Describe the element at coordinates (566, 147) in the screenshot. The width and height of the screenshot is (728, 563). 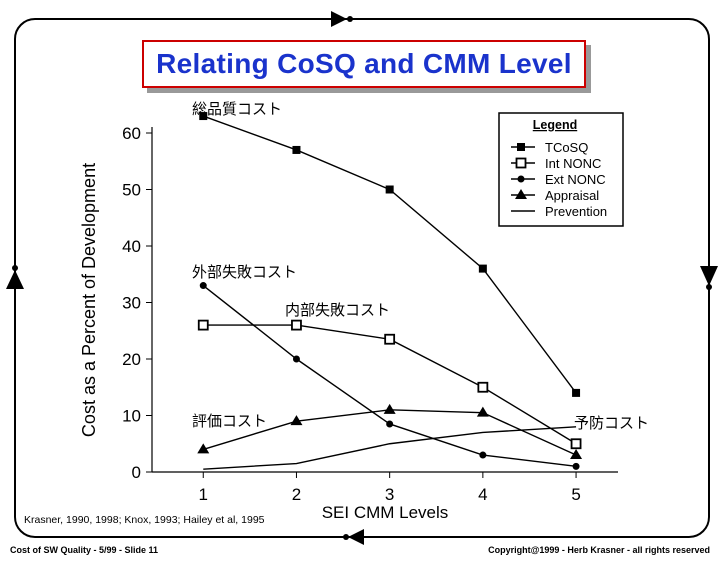
I see `legend-entry: TCoSQ` at that location.